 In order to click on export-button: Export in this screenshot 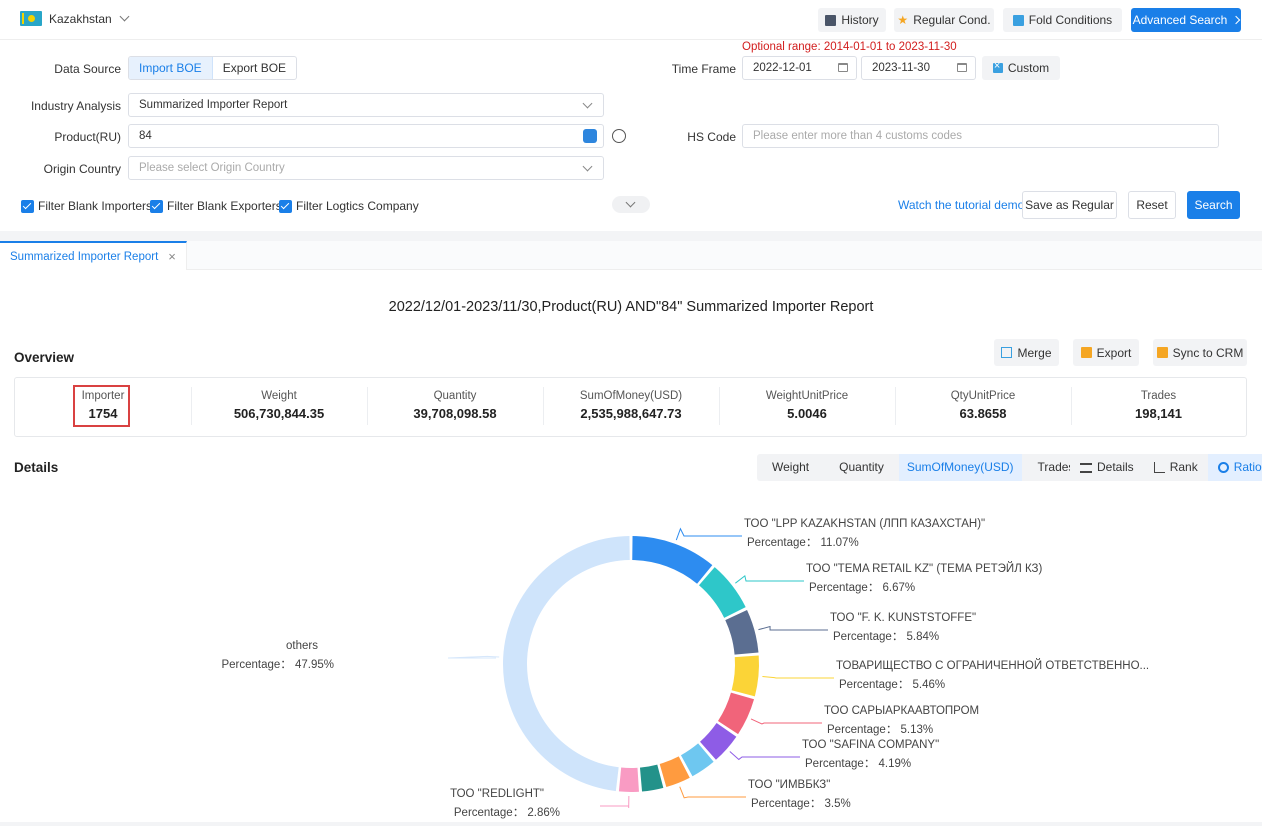, I will do `click(1106, 352)`.